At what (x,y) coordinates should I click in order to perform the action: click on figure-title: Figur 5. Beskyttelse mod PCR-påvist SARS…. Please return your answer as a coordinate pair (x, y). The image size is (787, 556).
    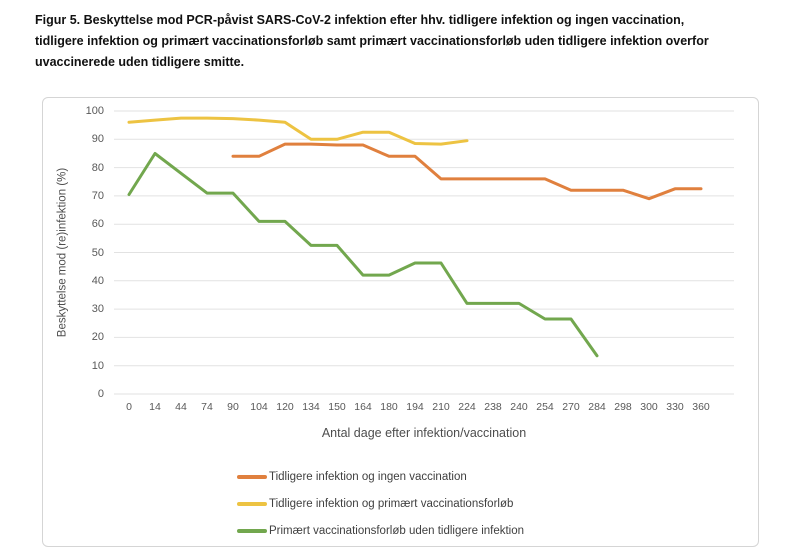
    Looking at the image, I should click on (397, 41).